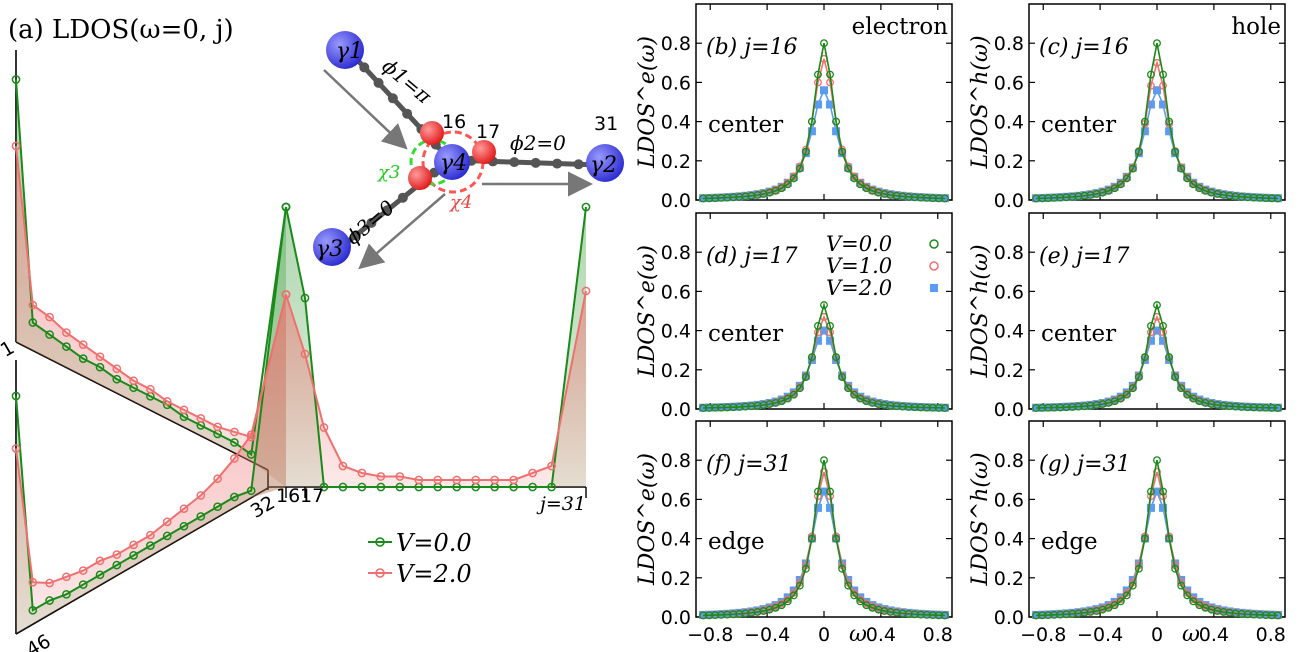 The width and height of the screenshot is (1304, 652). I want to click on chi4-label: χ4, so click(460, 202).